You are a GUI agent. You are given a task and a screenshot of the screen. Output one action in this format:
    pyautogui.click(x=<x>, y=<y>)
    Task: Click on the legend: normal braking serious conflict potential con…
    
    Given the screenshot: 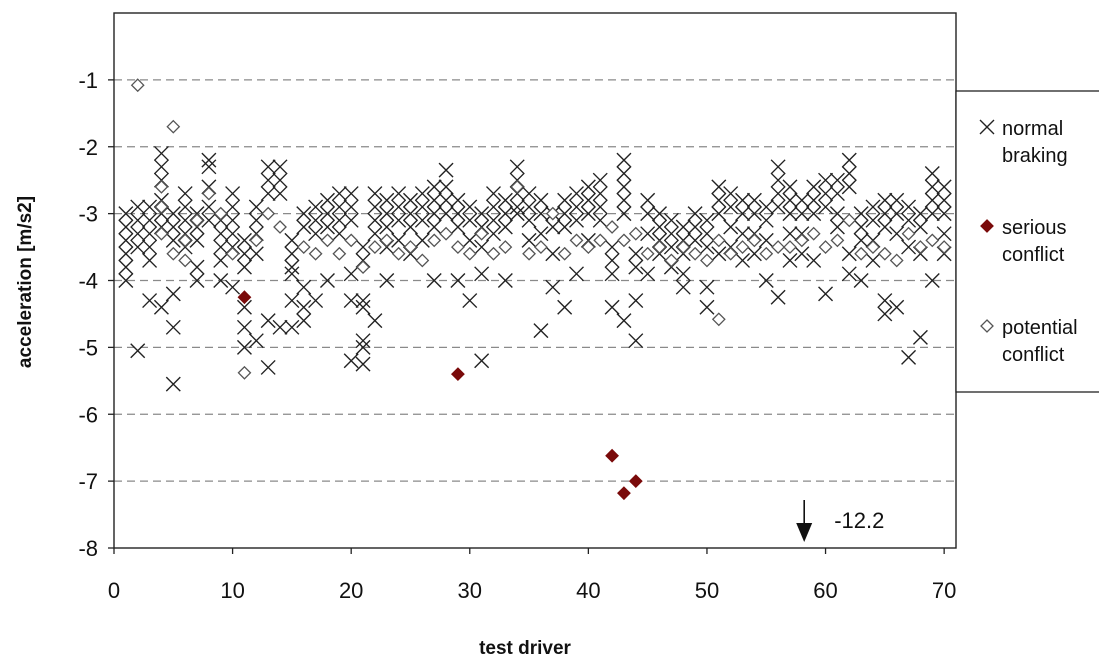 What is the action you would take?
    pyautogui.click(x=1027, y=241)
    